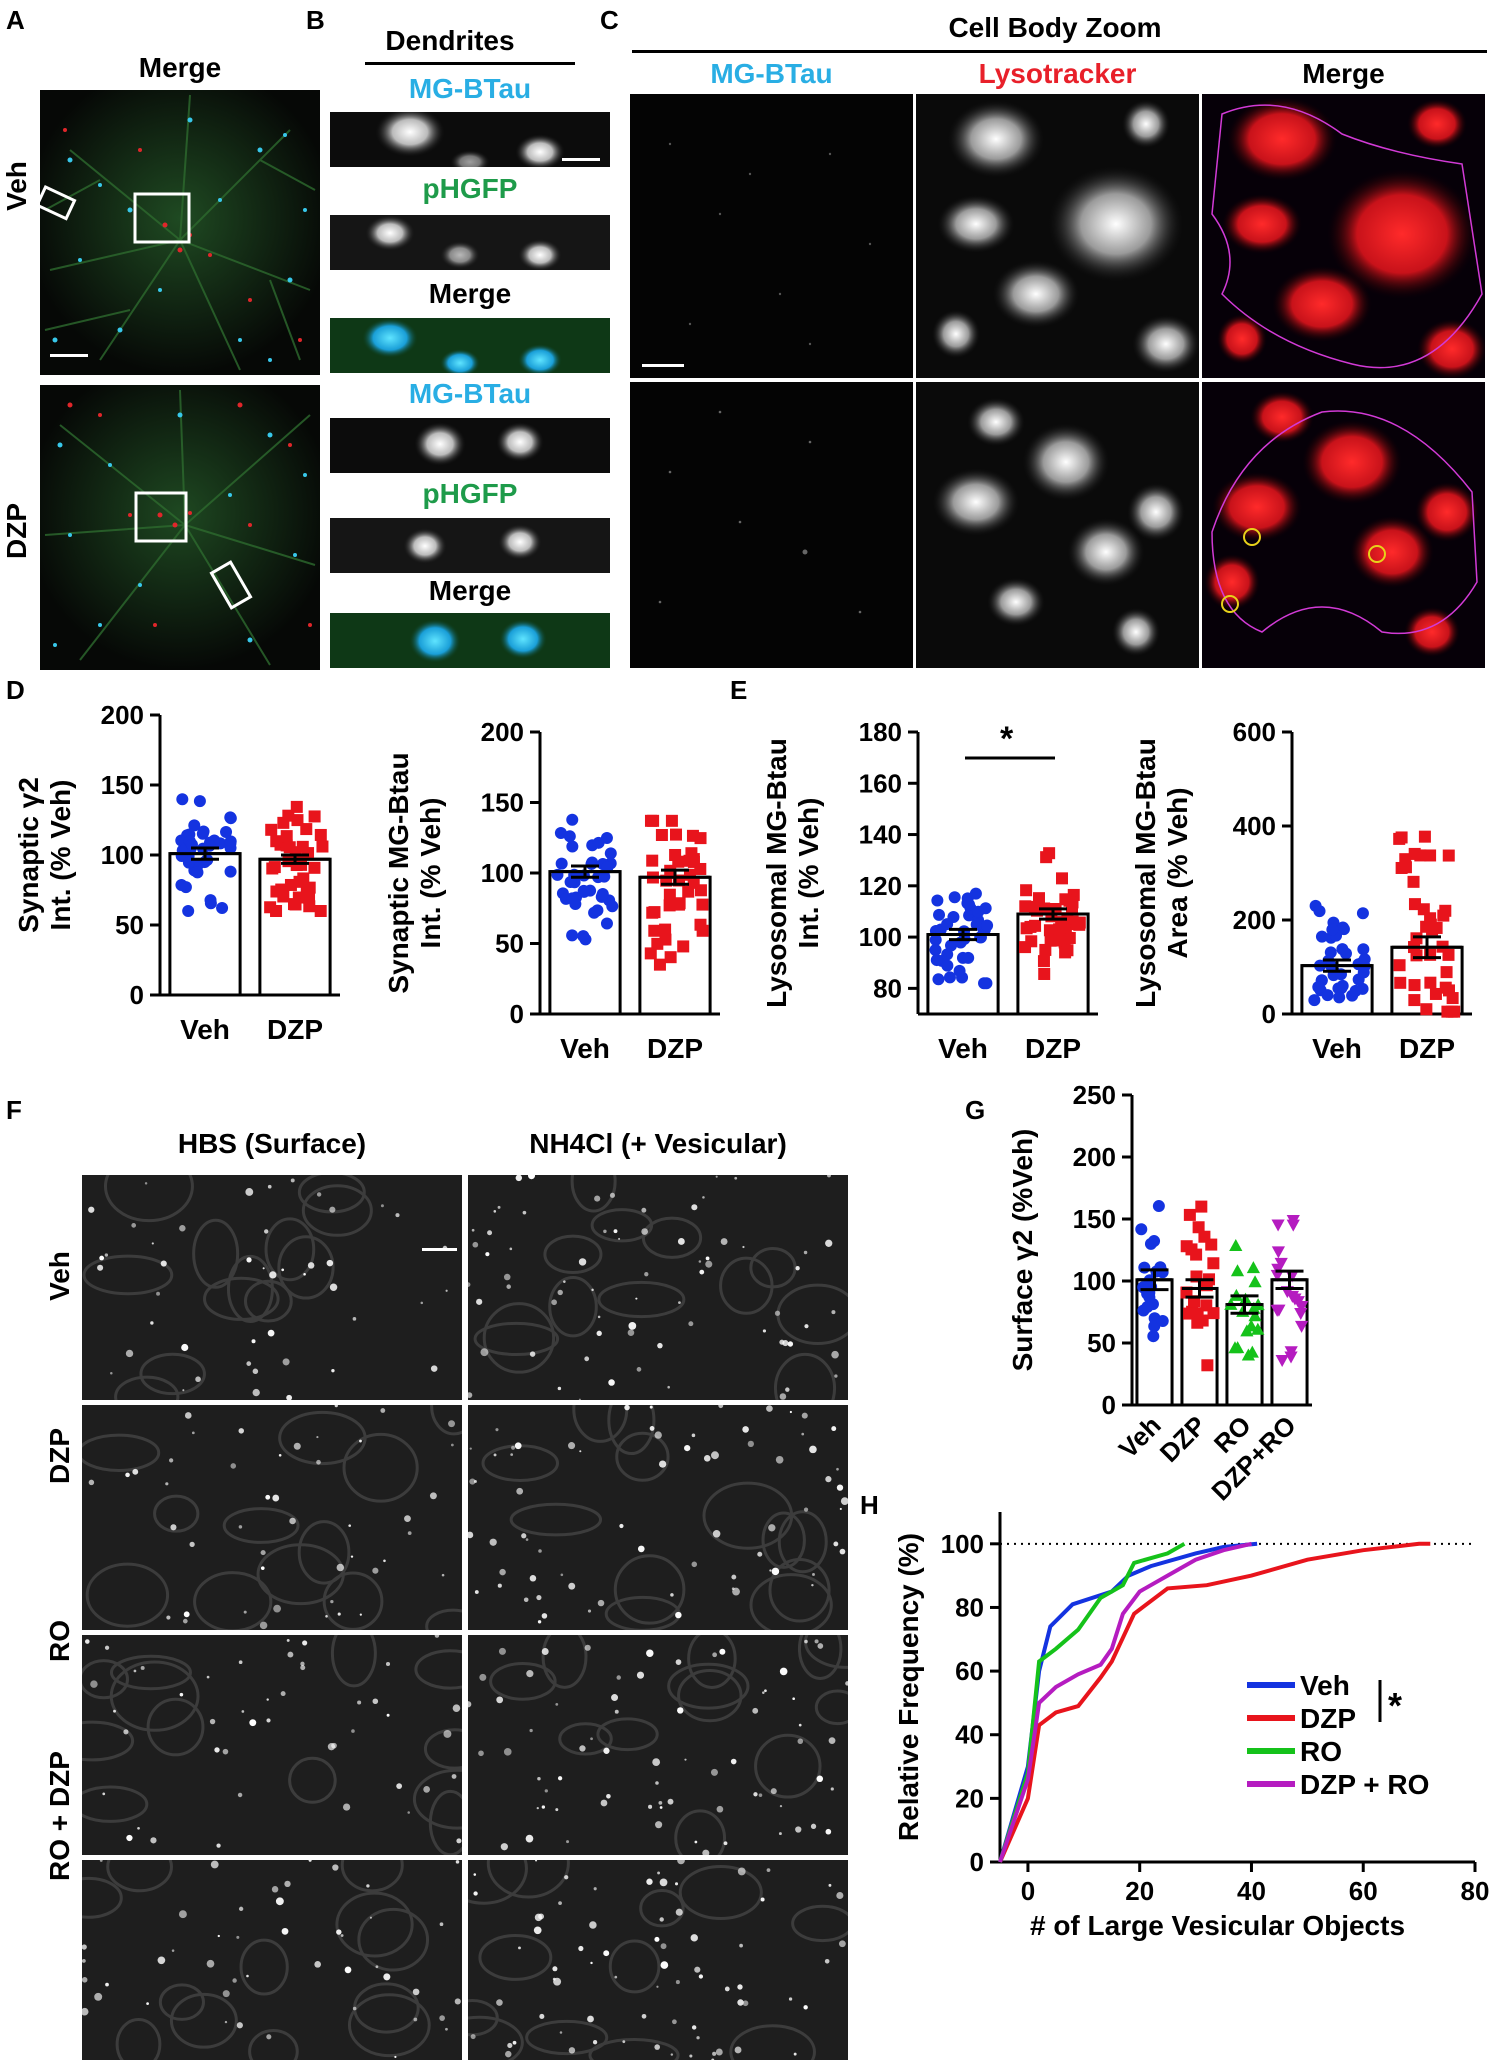 The image size is (1500, 2060). What do you see at coordinates (1254, 826) in the screenshot?
I see `y-tick-label: 400` at bounding box center [1254, 826].